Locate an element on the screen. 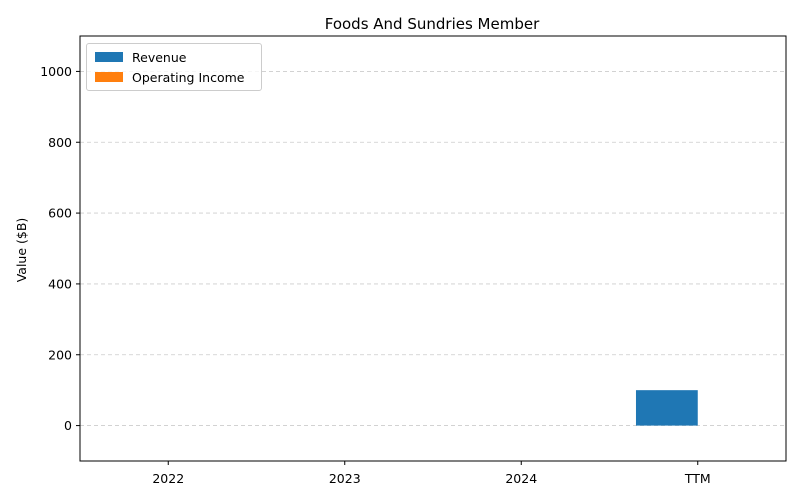 The width and height of the screenshot is (800, 504). legend: Revenue Operating Income is located at coordinates (174, 67).